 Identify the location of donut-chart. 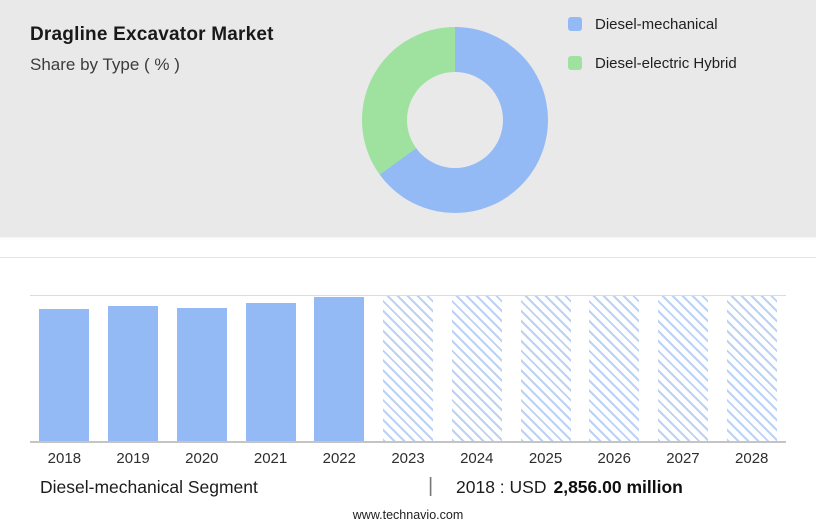
(455, 120).